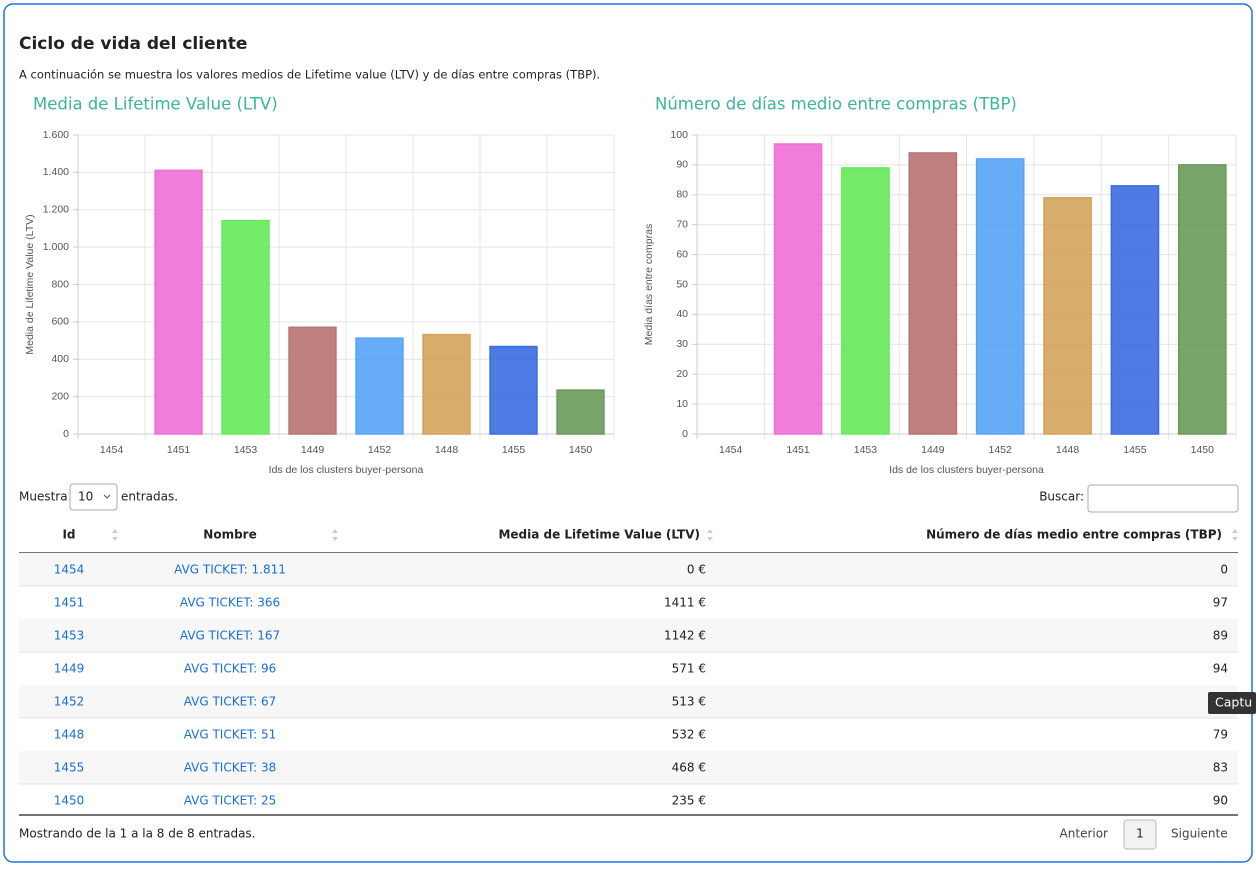 The image size is (1256, 871). What do you see at coordinates (1220, 669) in the screenshot?
I see `table-cell: 94` at bounding box center [1220, 669].